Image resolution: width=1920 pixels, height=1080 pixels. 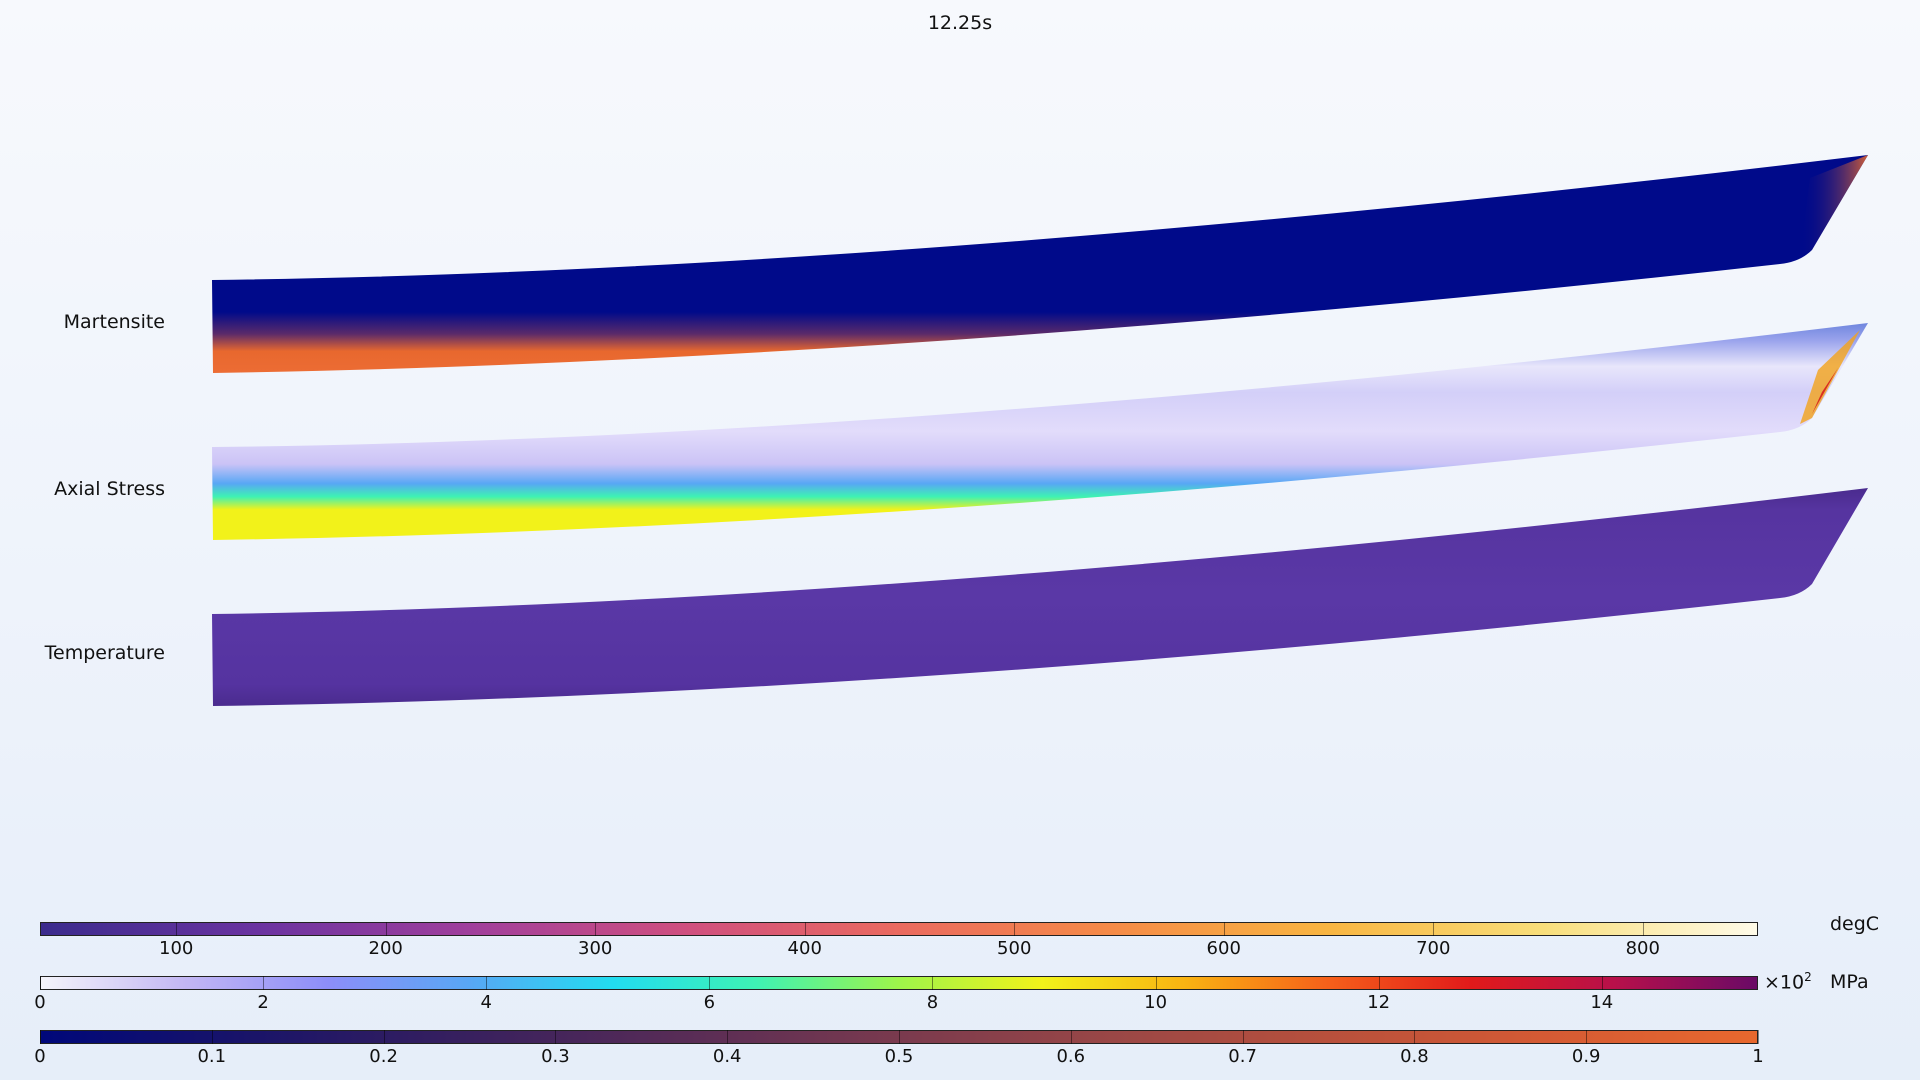 What do you see at coordinates (383, 1056) in the screenshot?
I see `martensite-tick-label: 0.2` at bounding box center [383, 1056].